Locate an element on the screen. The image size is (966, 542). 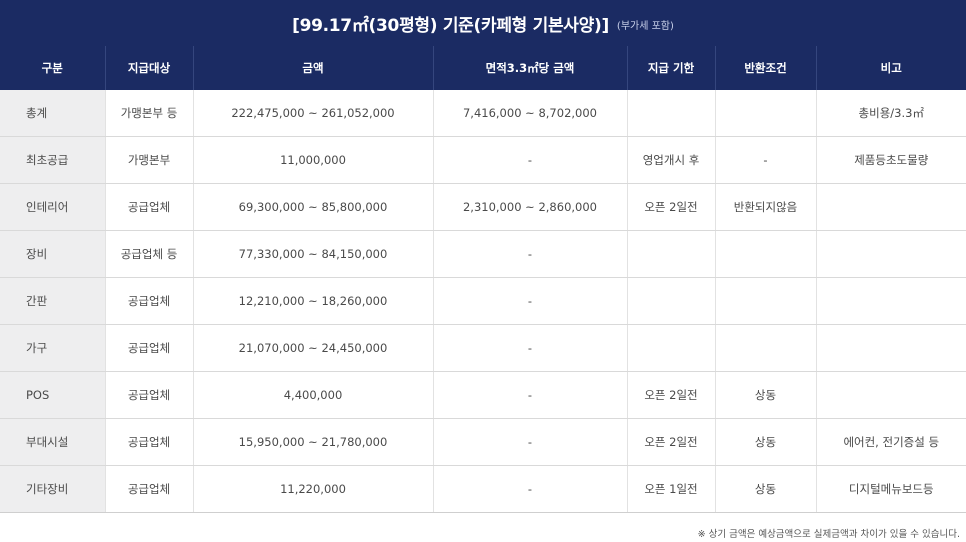
table-cell: 4,400,000 is located at coordinates (312, 395).